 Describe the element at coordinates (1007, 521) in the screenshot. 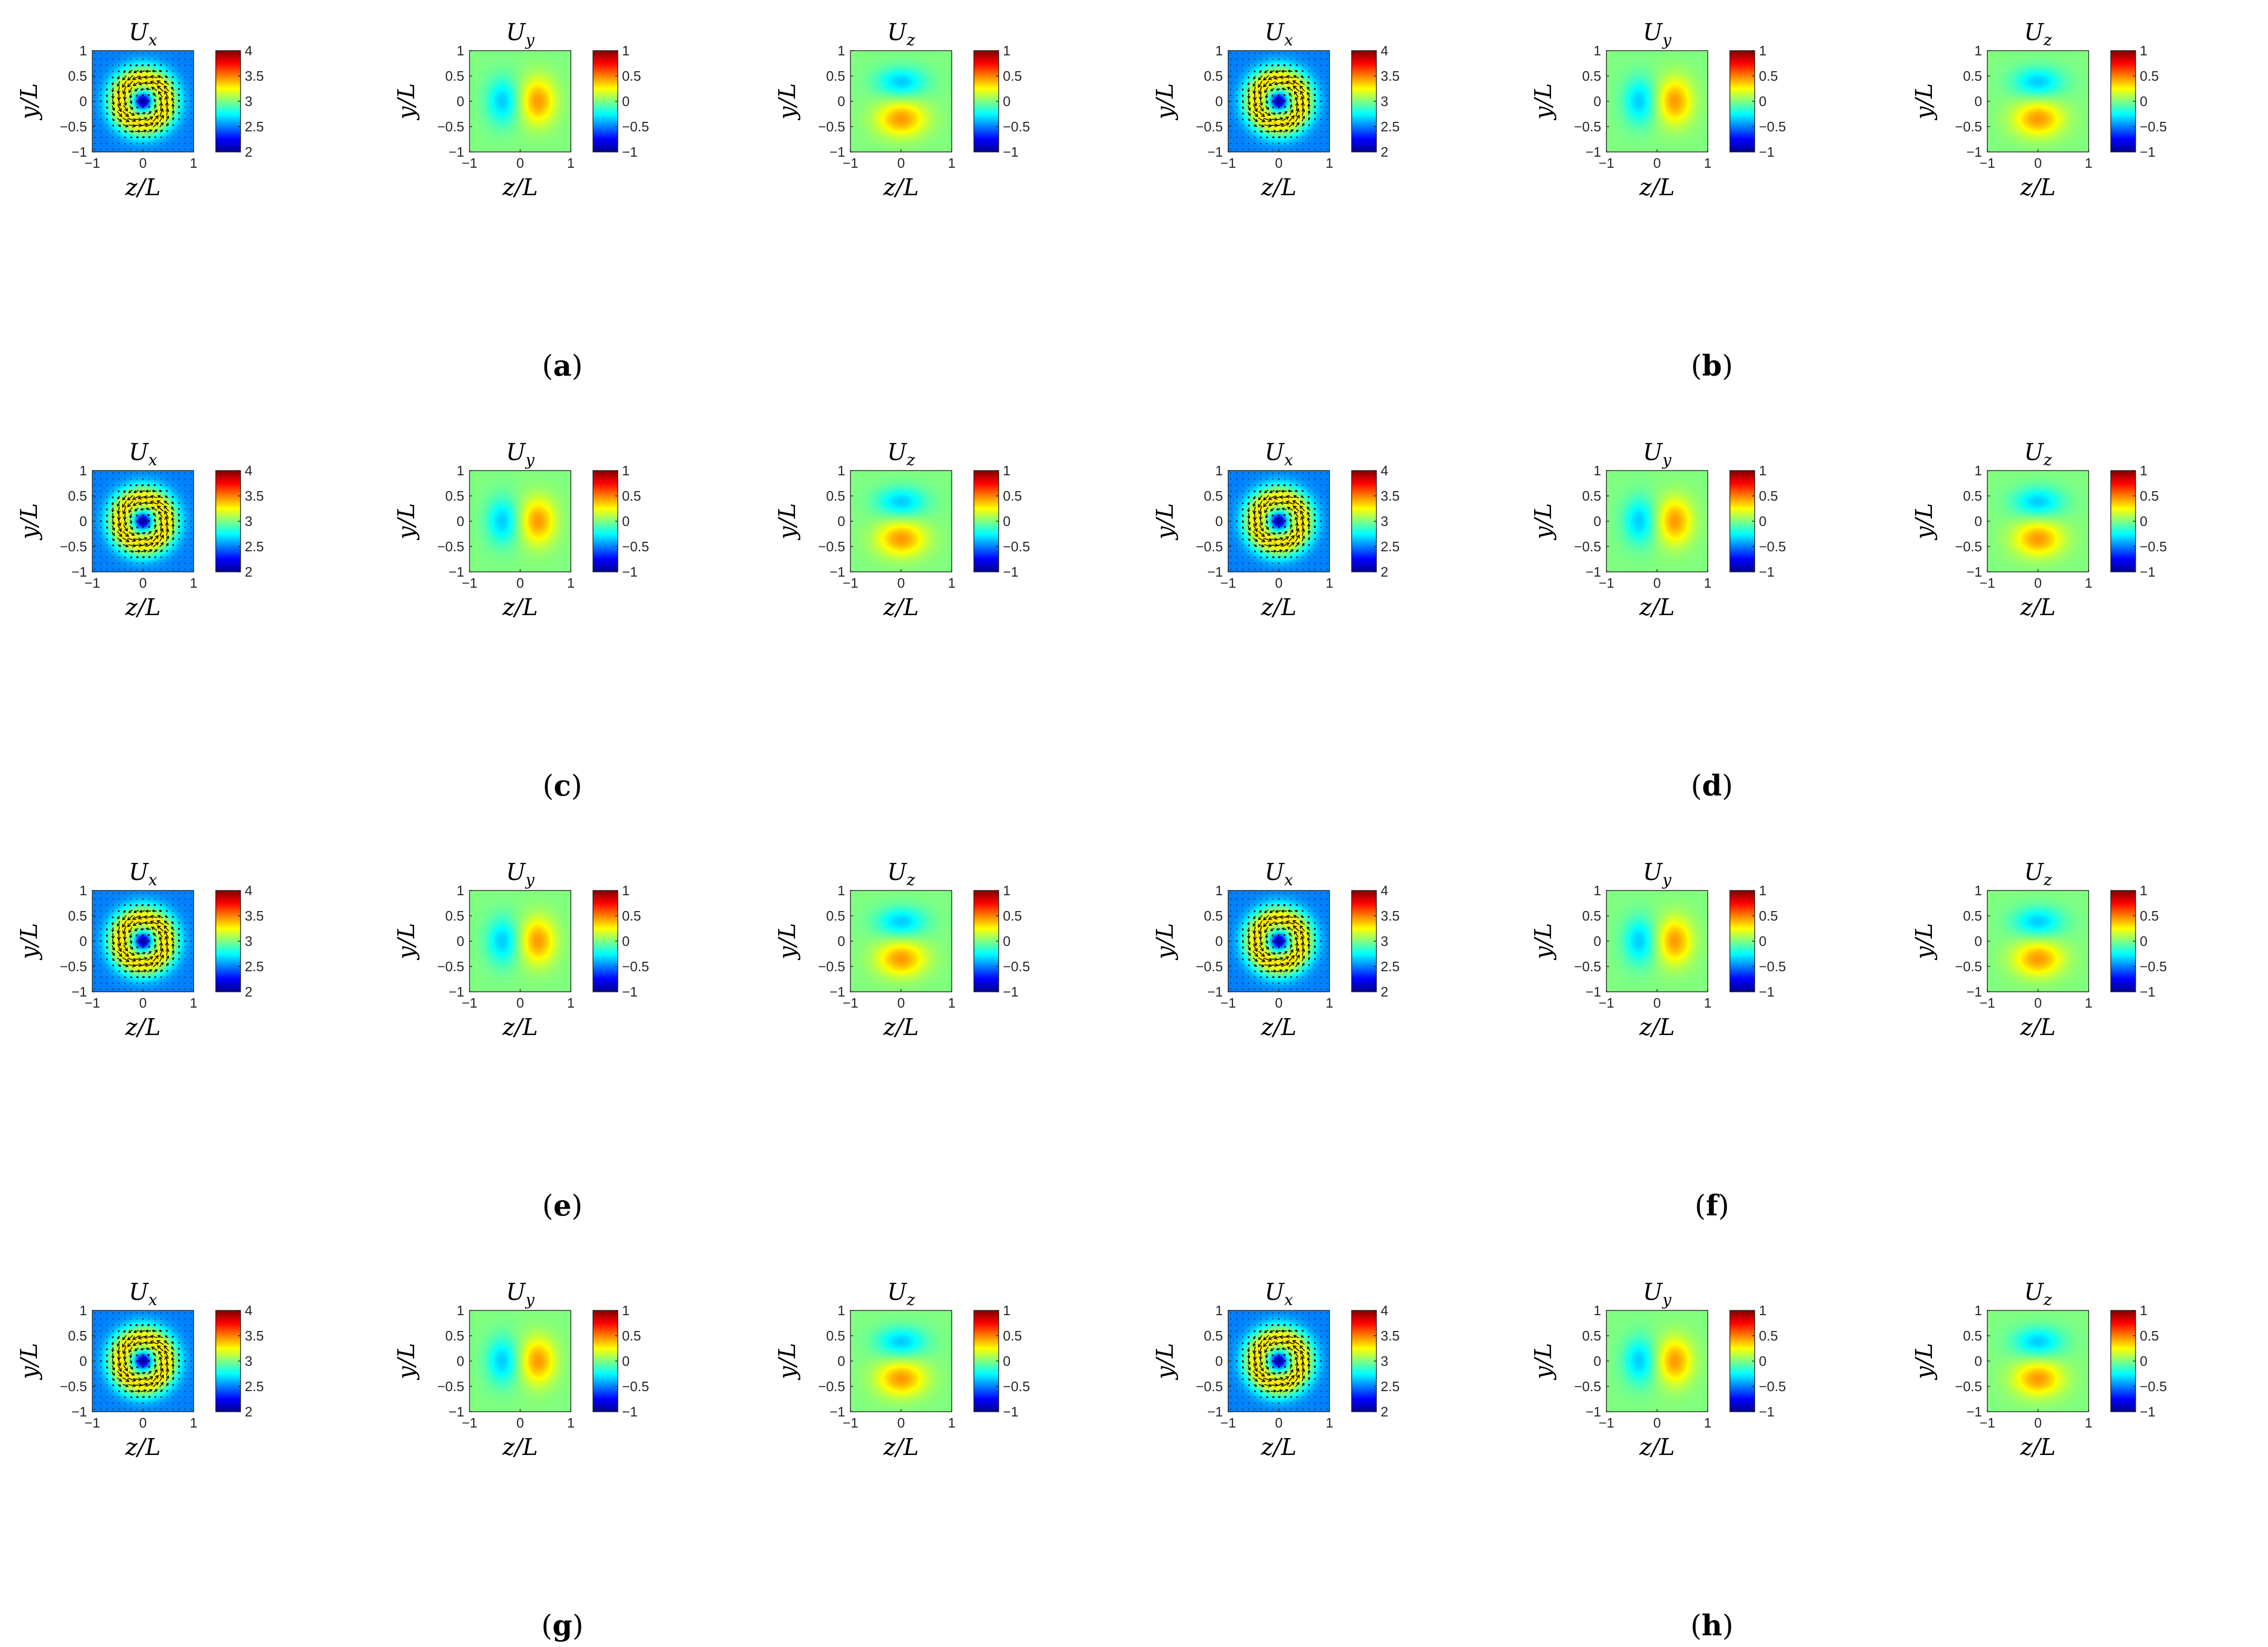

I see `colorbar-tick-label: 0` at that location.